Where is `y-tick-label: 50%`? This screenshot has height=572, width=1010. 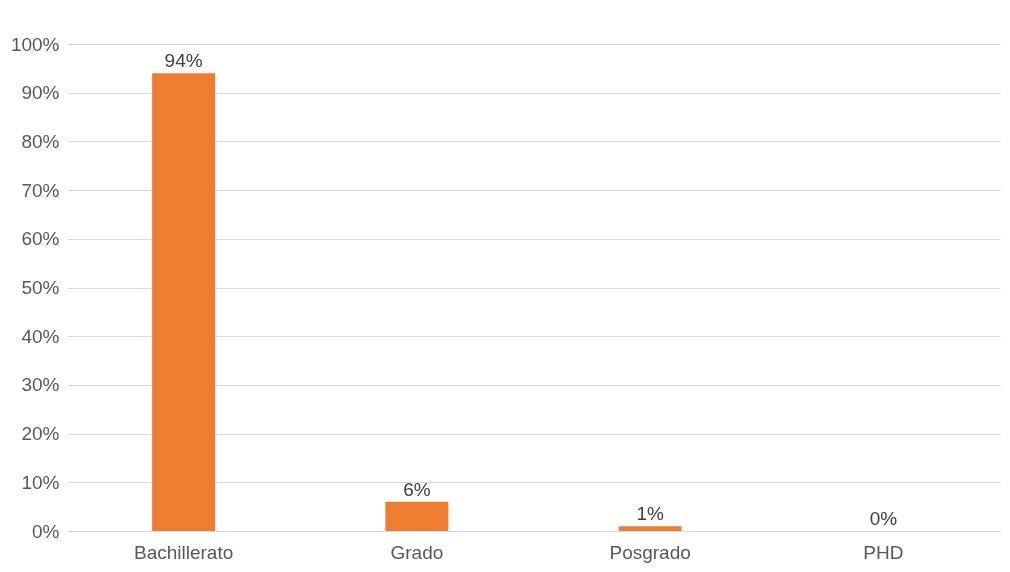
y-tick-label: 50% is located at coordinates (40, 287).